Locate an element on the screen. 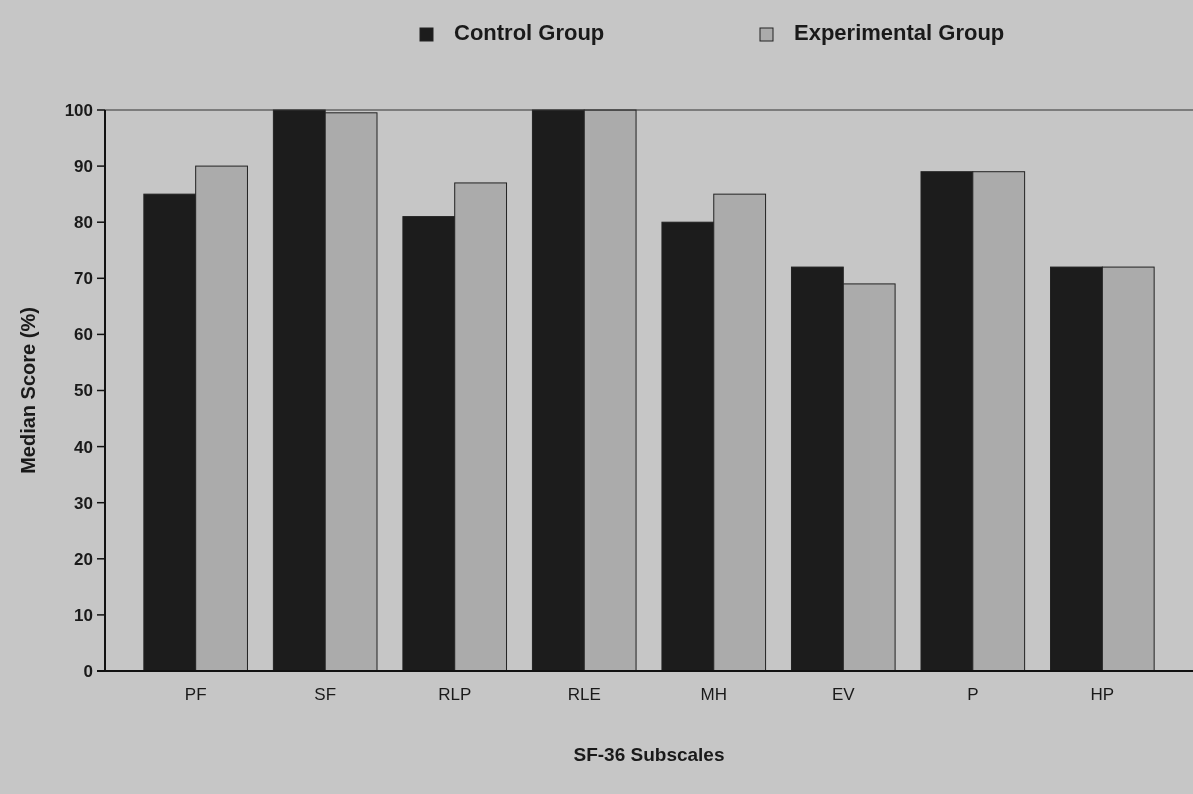 Image resolution: width=1193 pixels, height=794 pixels. legend-label: Control Group is located at coordinates (529, 32).